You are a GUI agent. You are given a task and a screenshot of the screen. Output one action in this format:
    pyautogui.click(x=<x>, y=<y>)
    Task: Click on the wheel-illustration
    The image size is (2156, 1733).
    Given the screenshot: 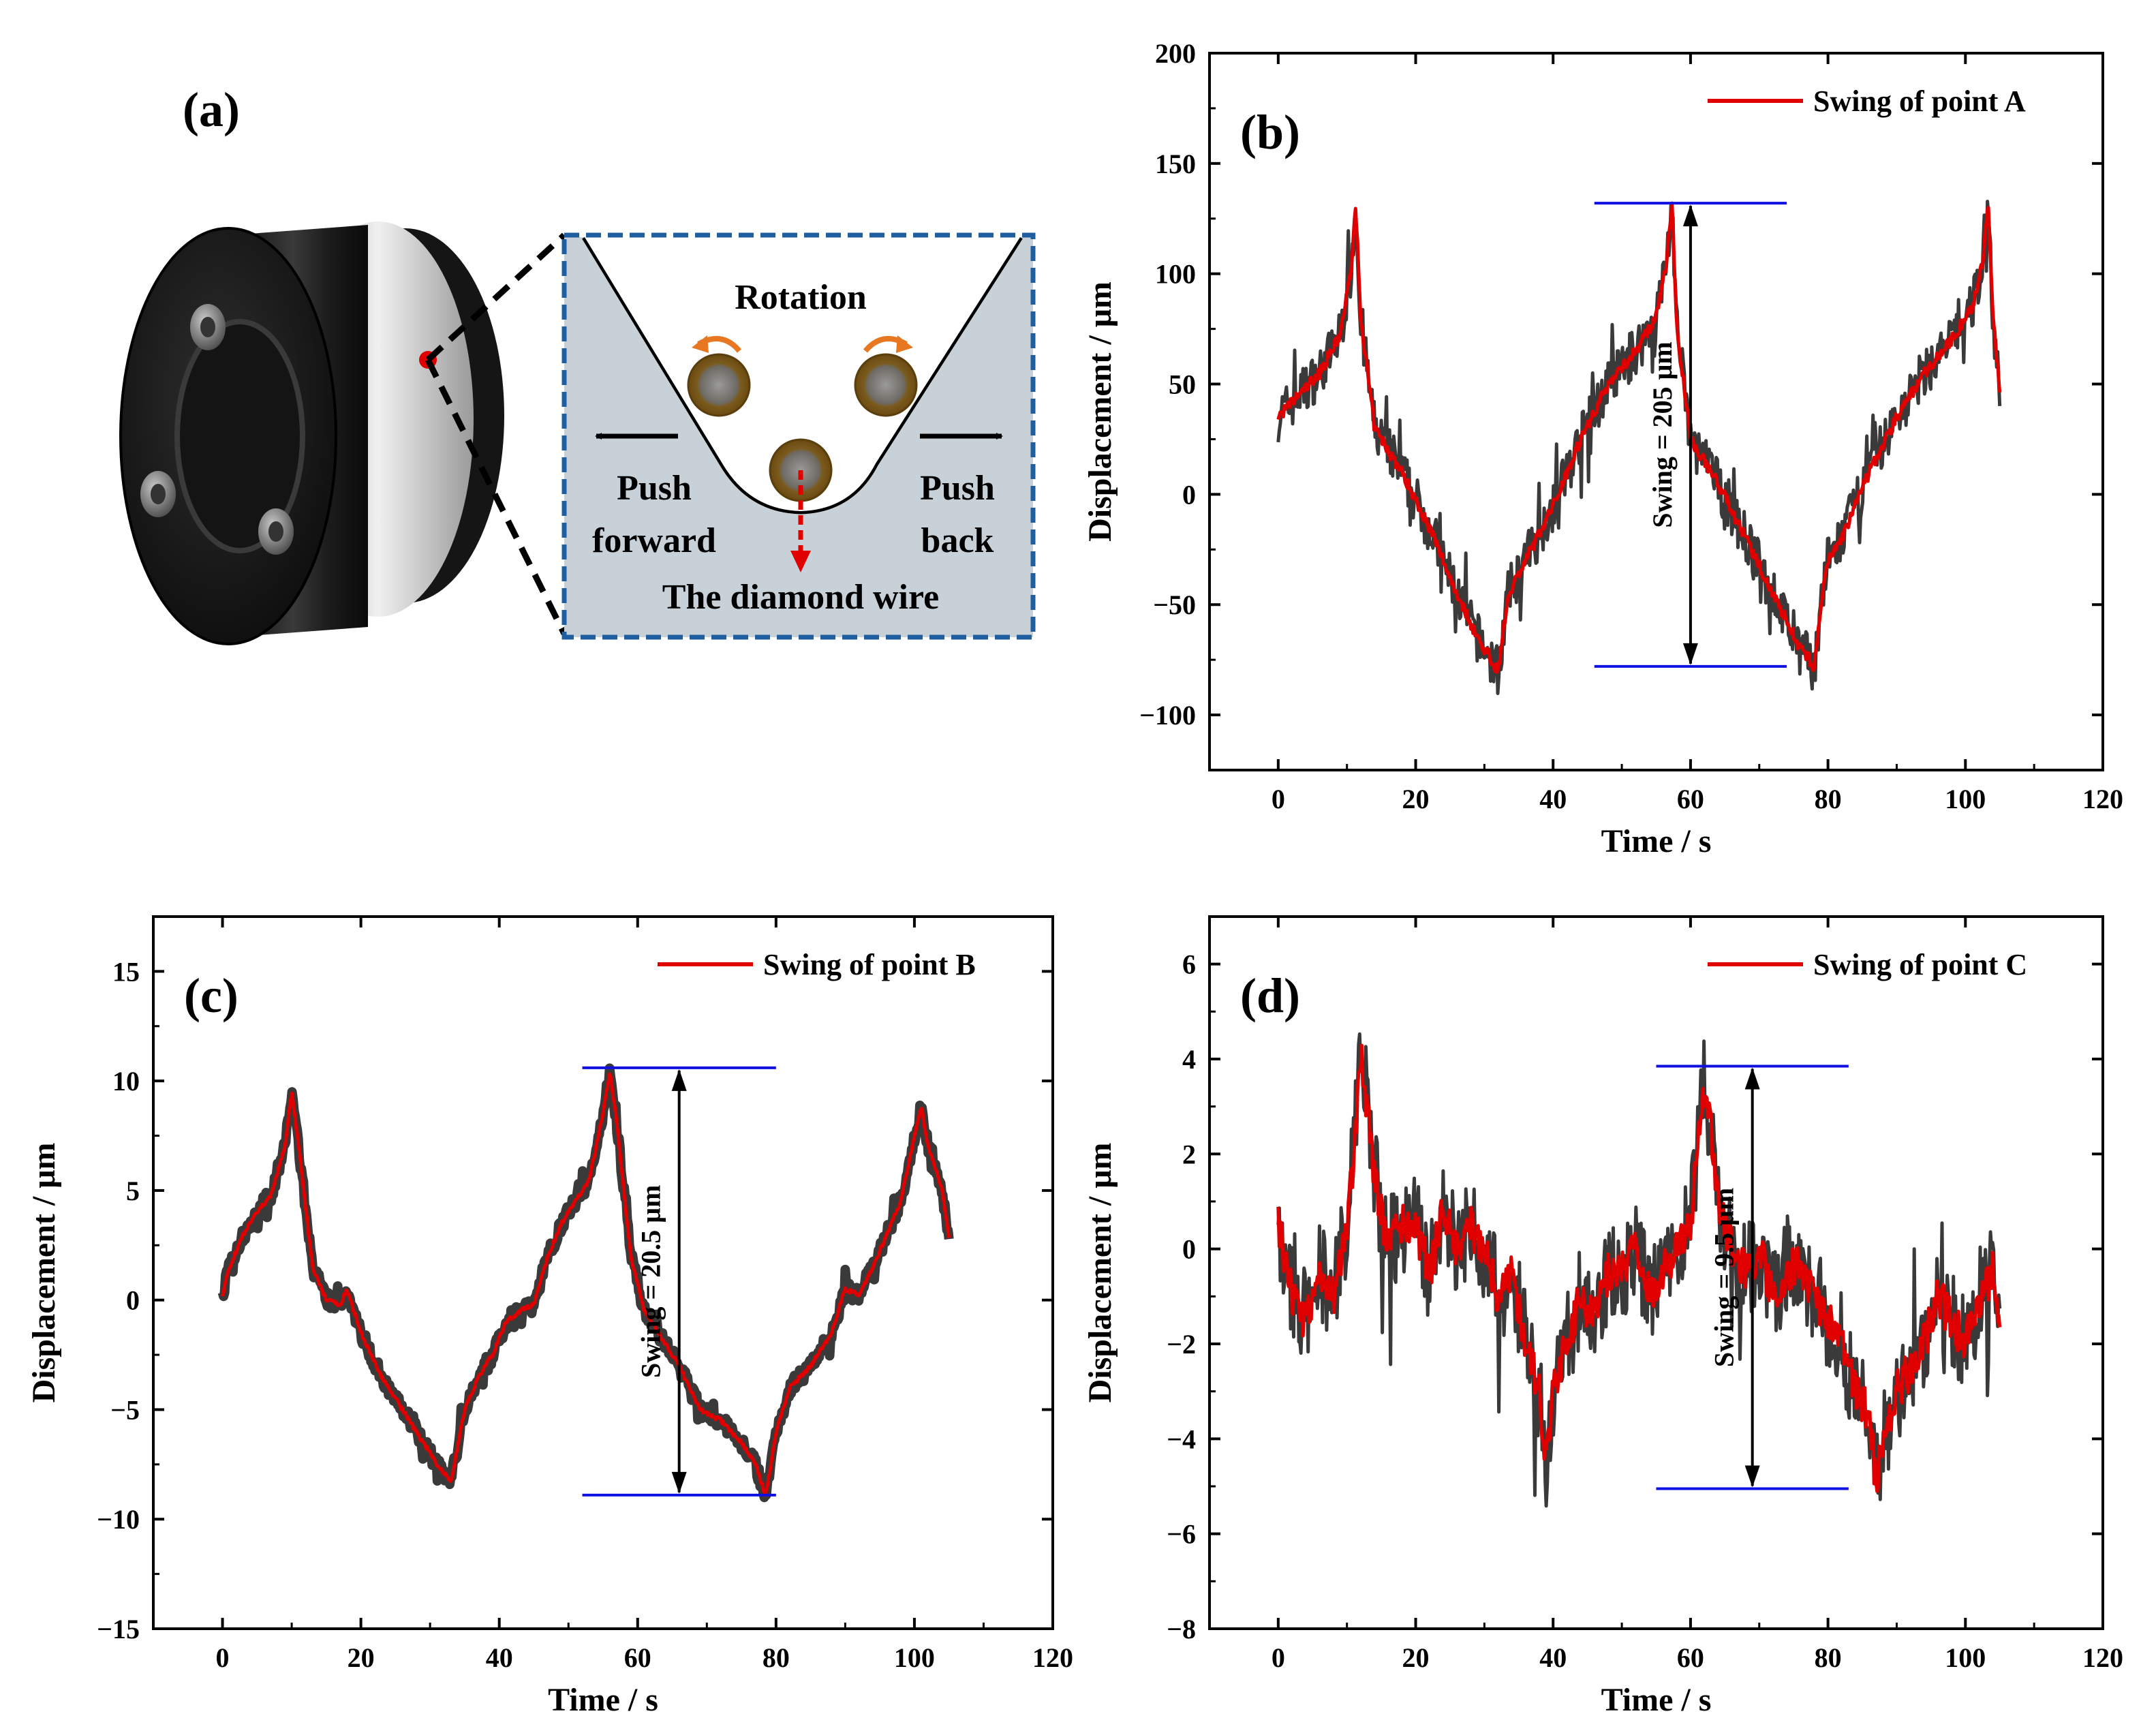 What is the action you would take?
    pyautogui.click(x=311, y=433)
    